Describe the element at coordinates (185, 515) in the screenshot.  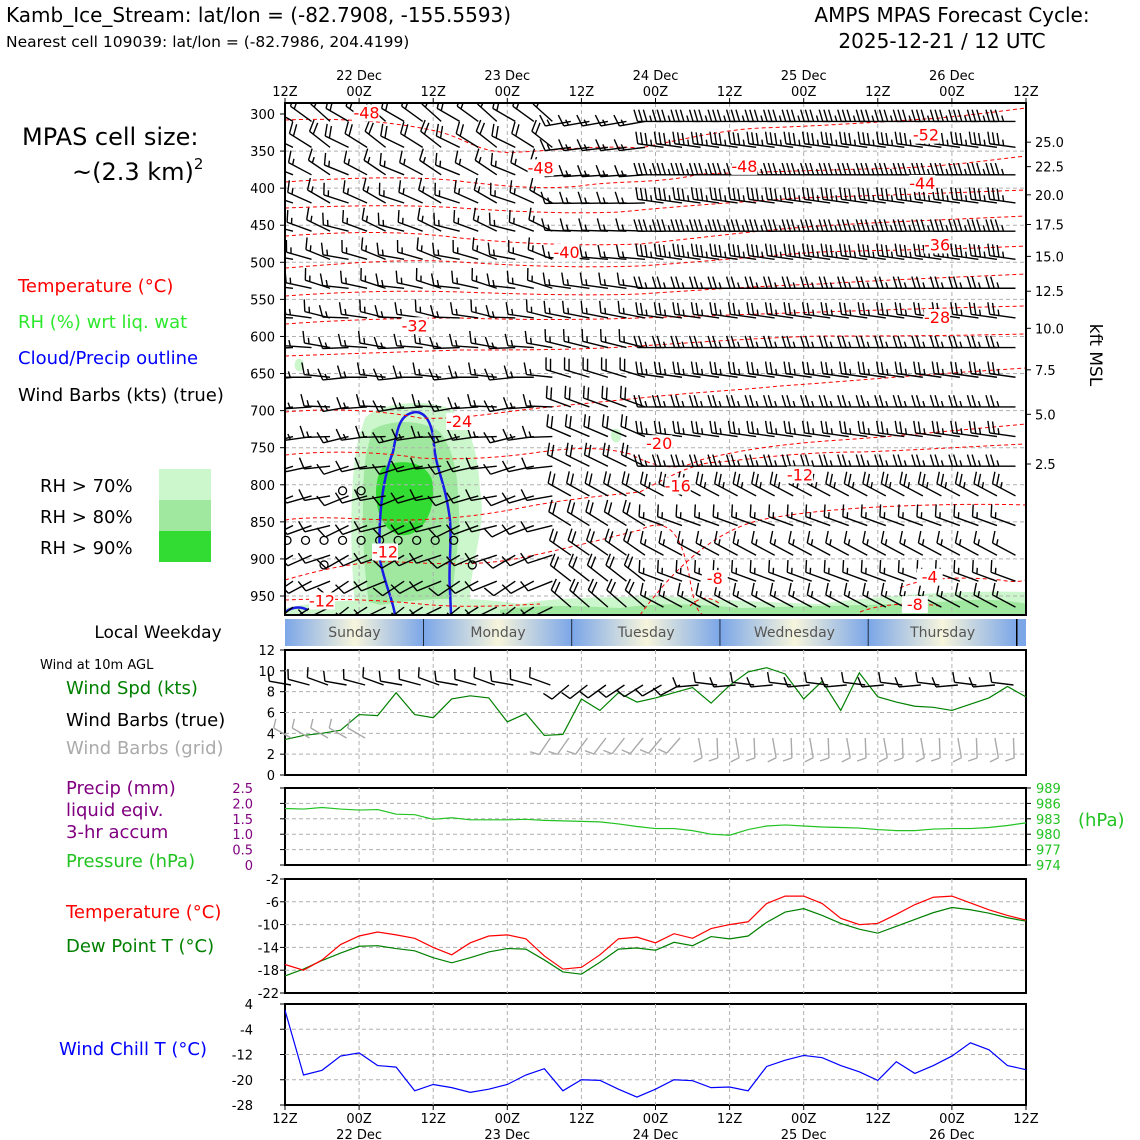
I see `legend-rh80-swatch` at that location.